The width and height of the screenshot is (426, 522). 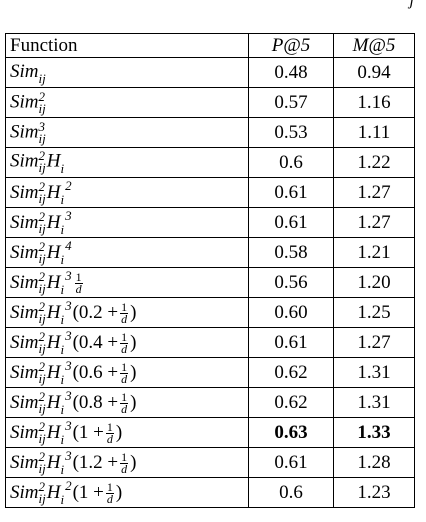 What do you see at coordinates (374, 45) in the screenshot?
I see `header-cell: M@5` at bounding box center [374, 45].